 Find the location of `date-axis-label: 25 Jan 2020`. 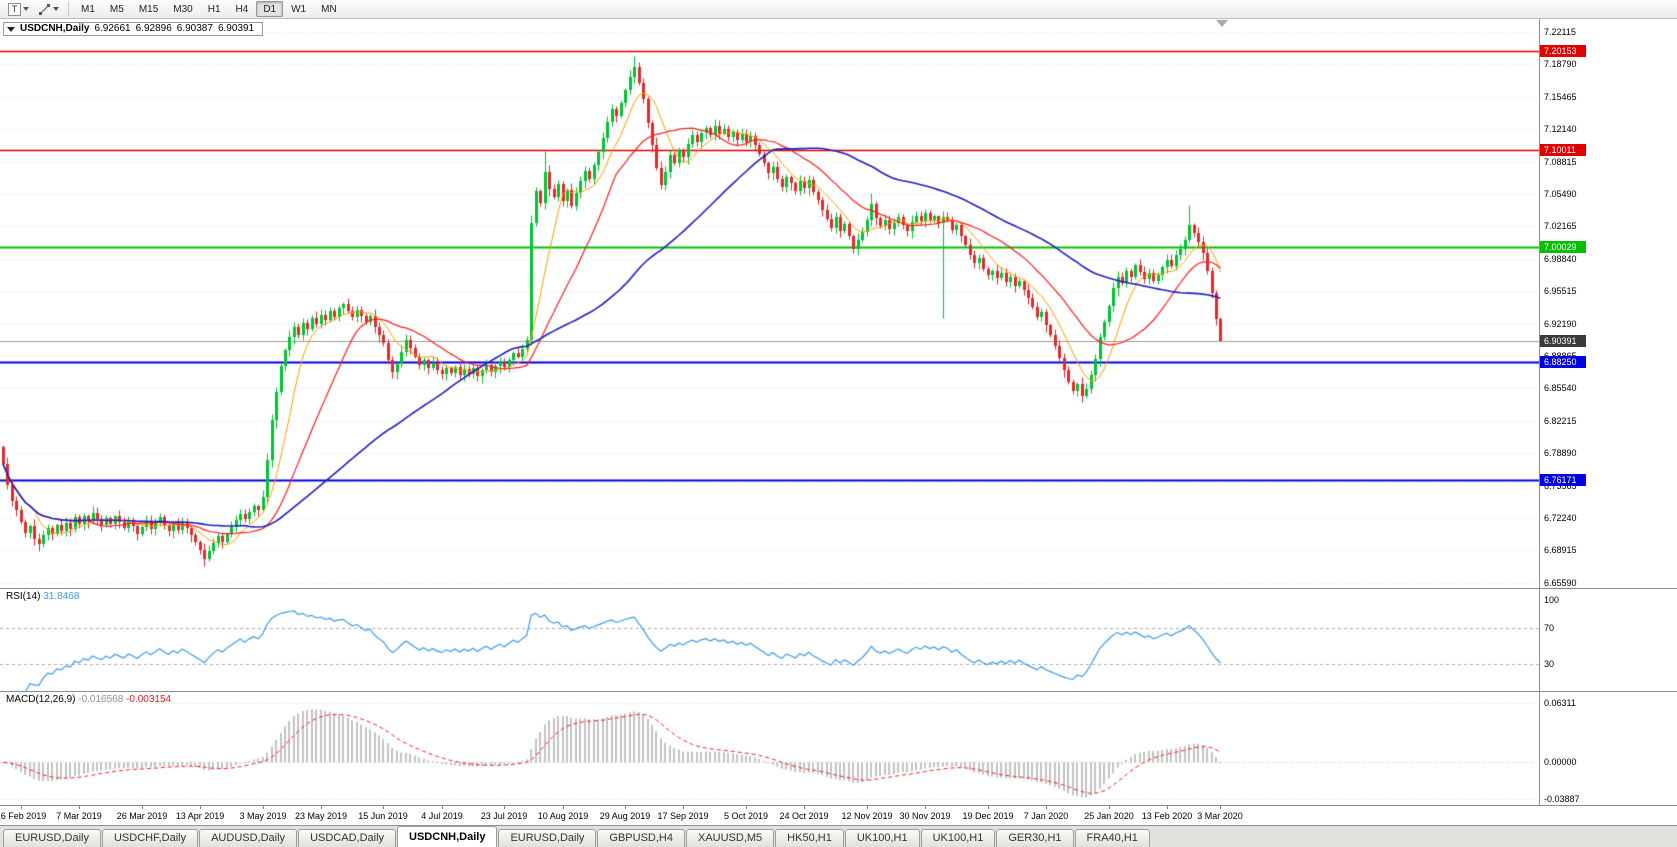

date-axis-label: 25 Jan 2020 is located at coordinates (1109, 816).